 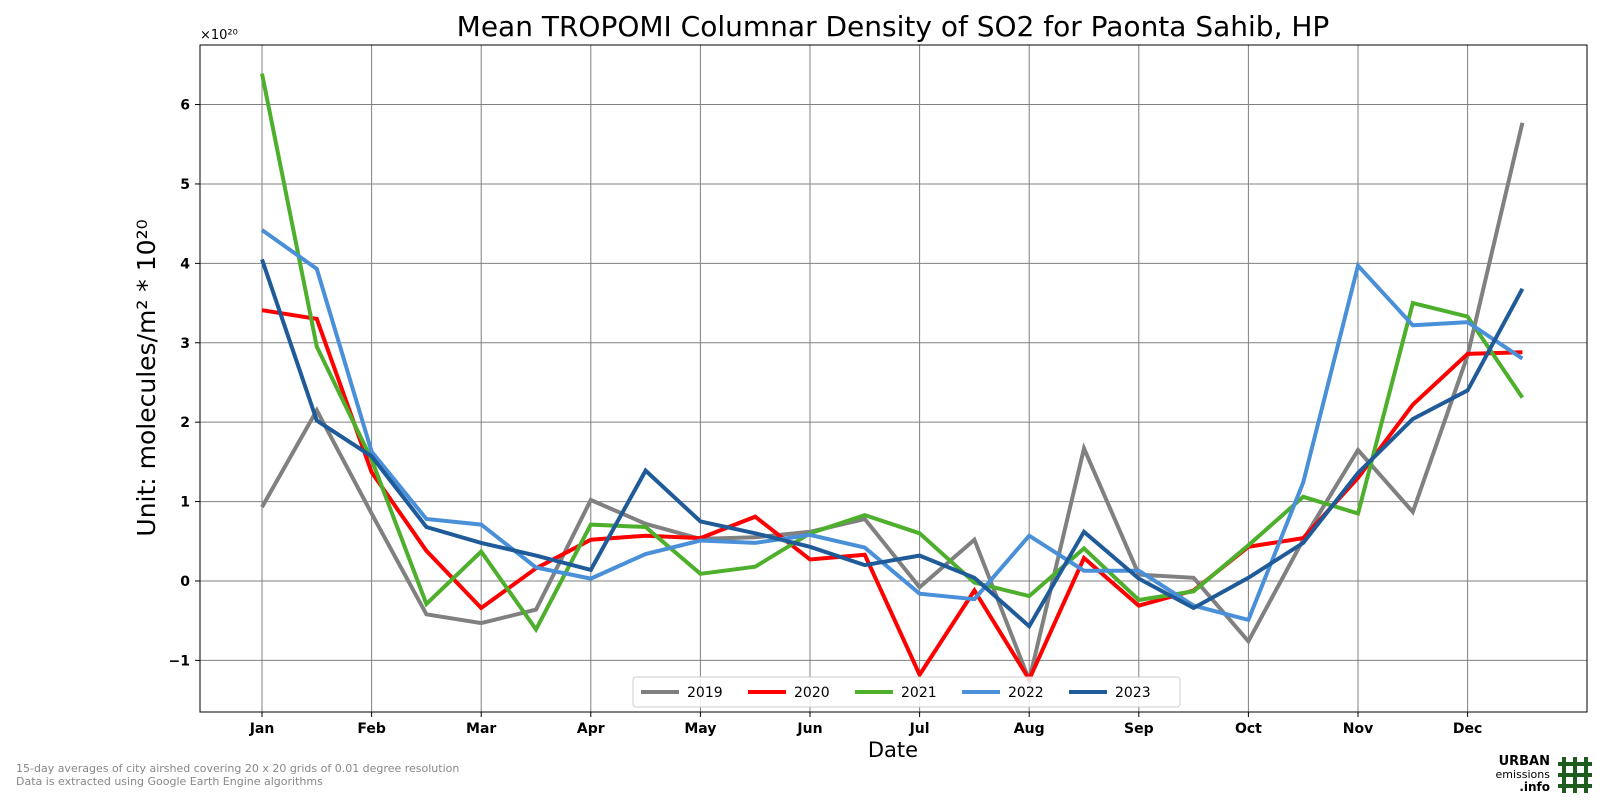 I want to click on logo-text-info: .info, so click(x=1534, y=787).